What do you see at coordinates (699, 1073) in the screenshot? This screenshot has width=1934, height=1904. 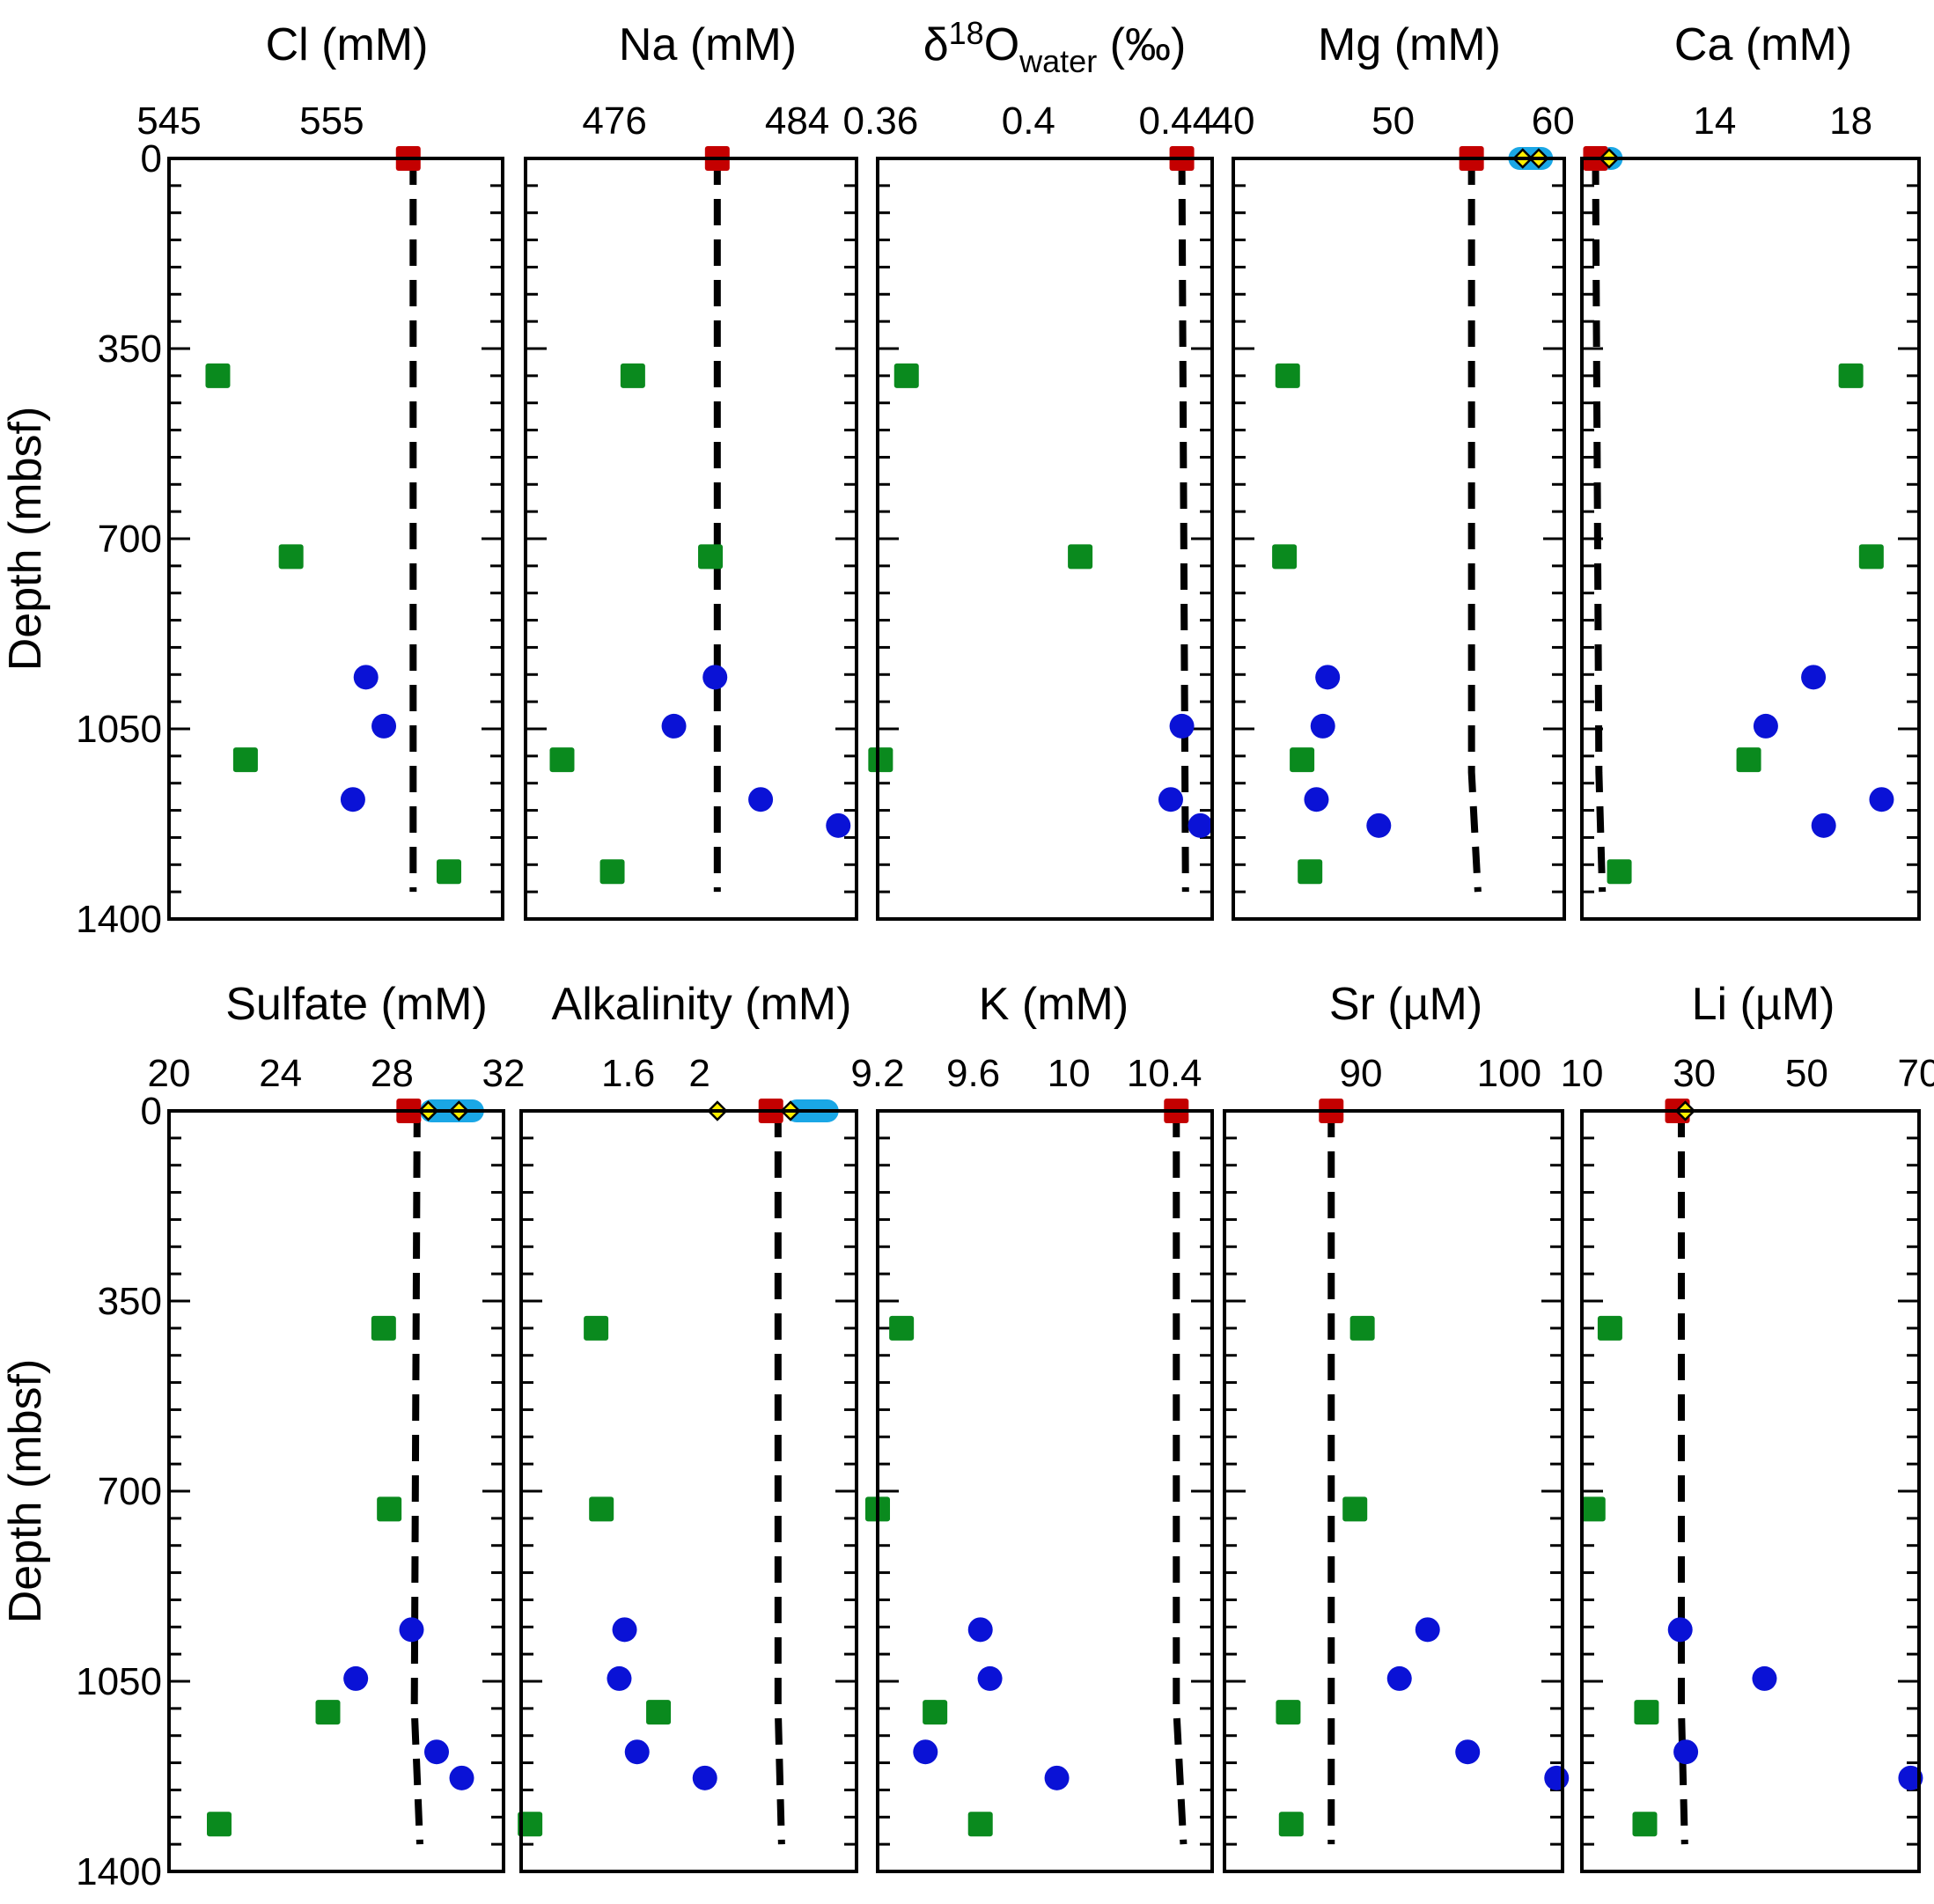 I see `x-tick-label: 2` at bounding box center [699, 1073].